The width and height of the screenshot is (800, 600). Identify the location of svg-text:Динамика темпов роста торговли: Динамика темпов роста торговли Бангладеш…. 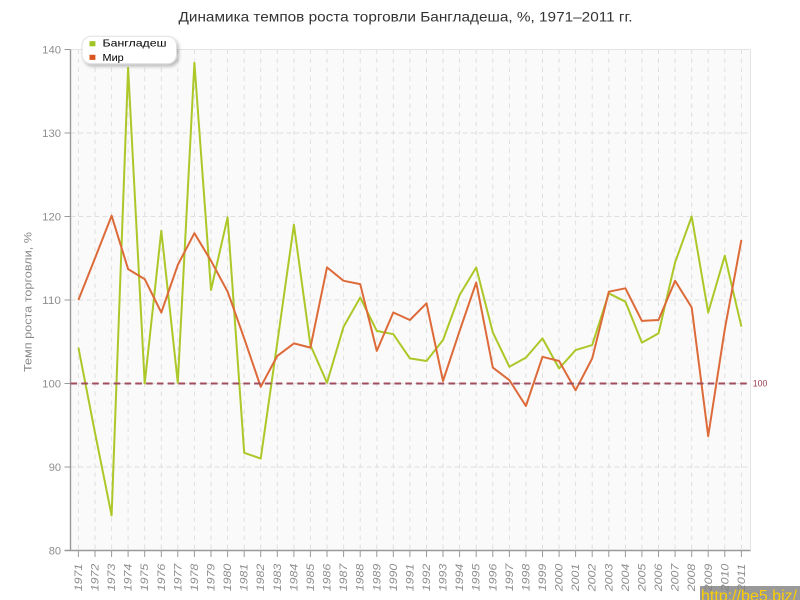
(406, 17).